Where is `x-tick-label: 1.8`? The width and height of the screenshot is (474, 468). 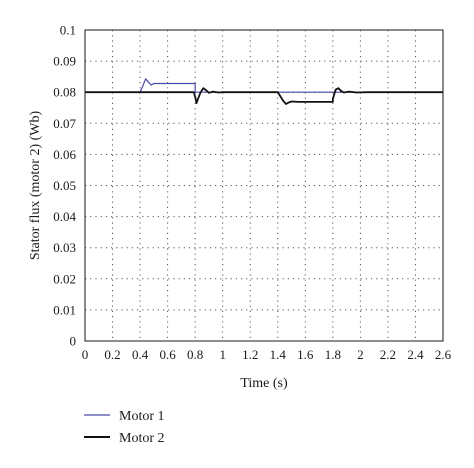 x-tick-label: 1.8 is located at coordinates (333, 354).